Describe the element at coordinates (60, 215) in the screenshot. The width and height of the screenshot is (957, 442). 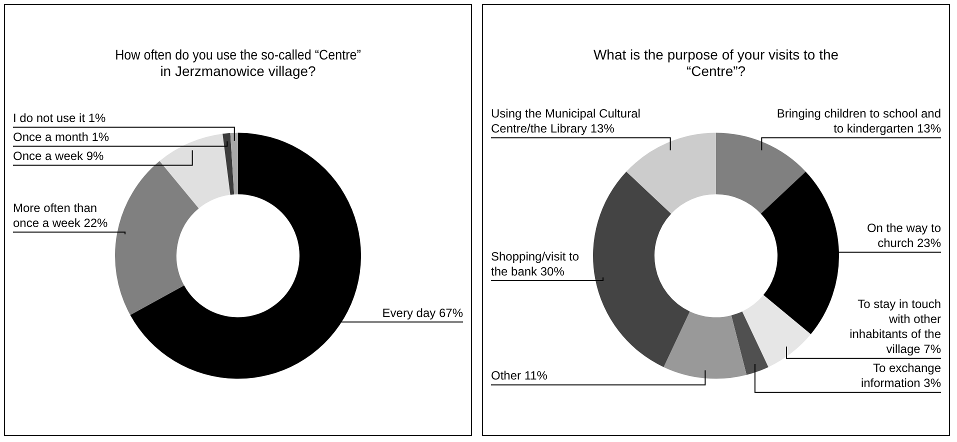
I see `slice-label: More often than once a week 22%` at that location.